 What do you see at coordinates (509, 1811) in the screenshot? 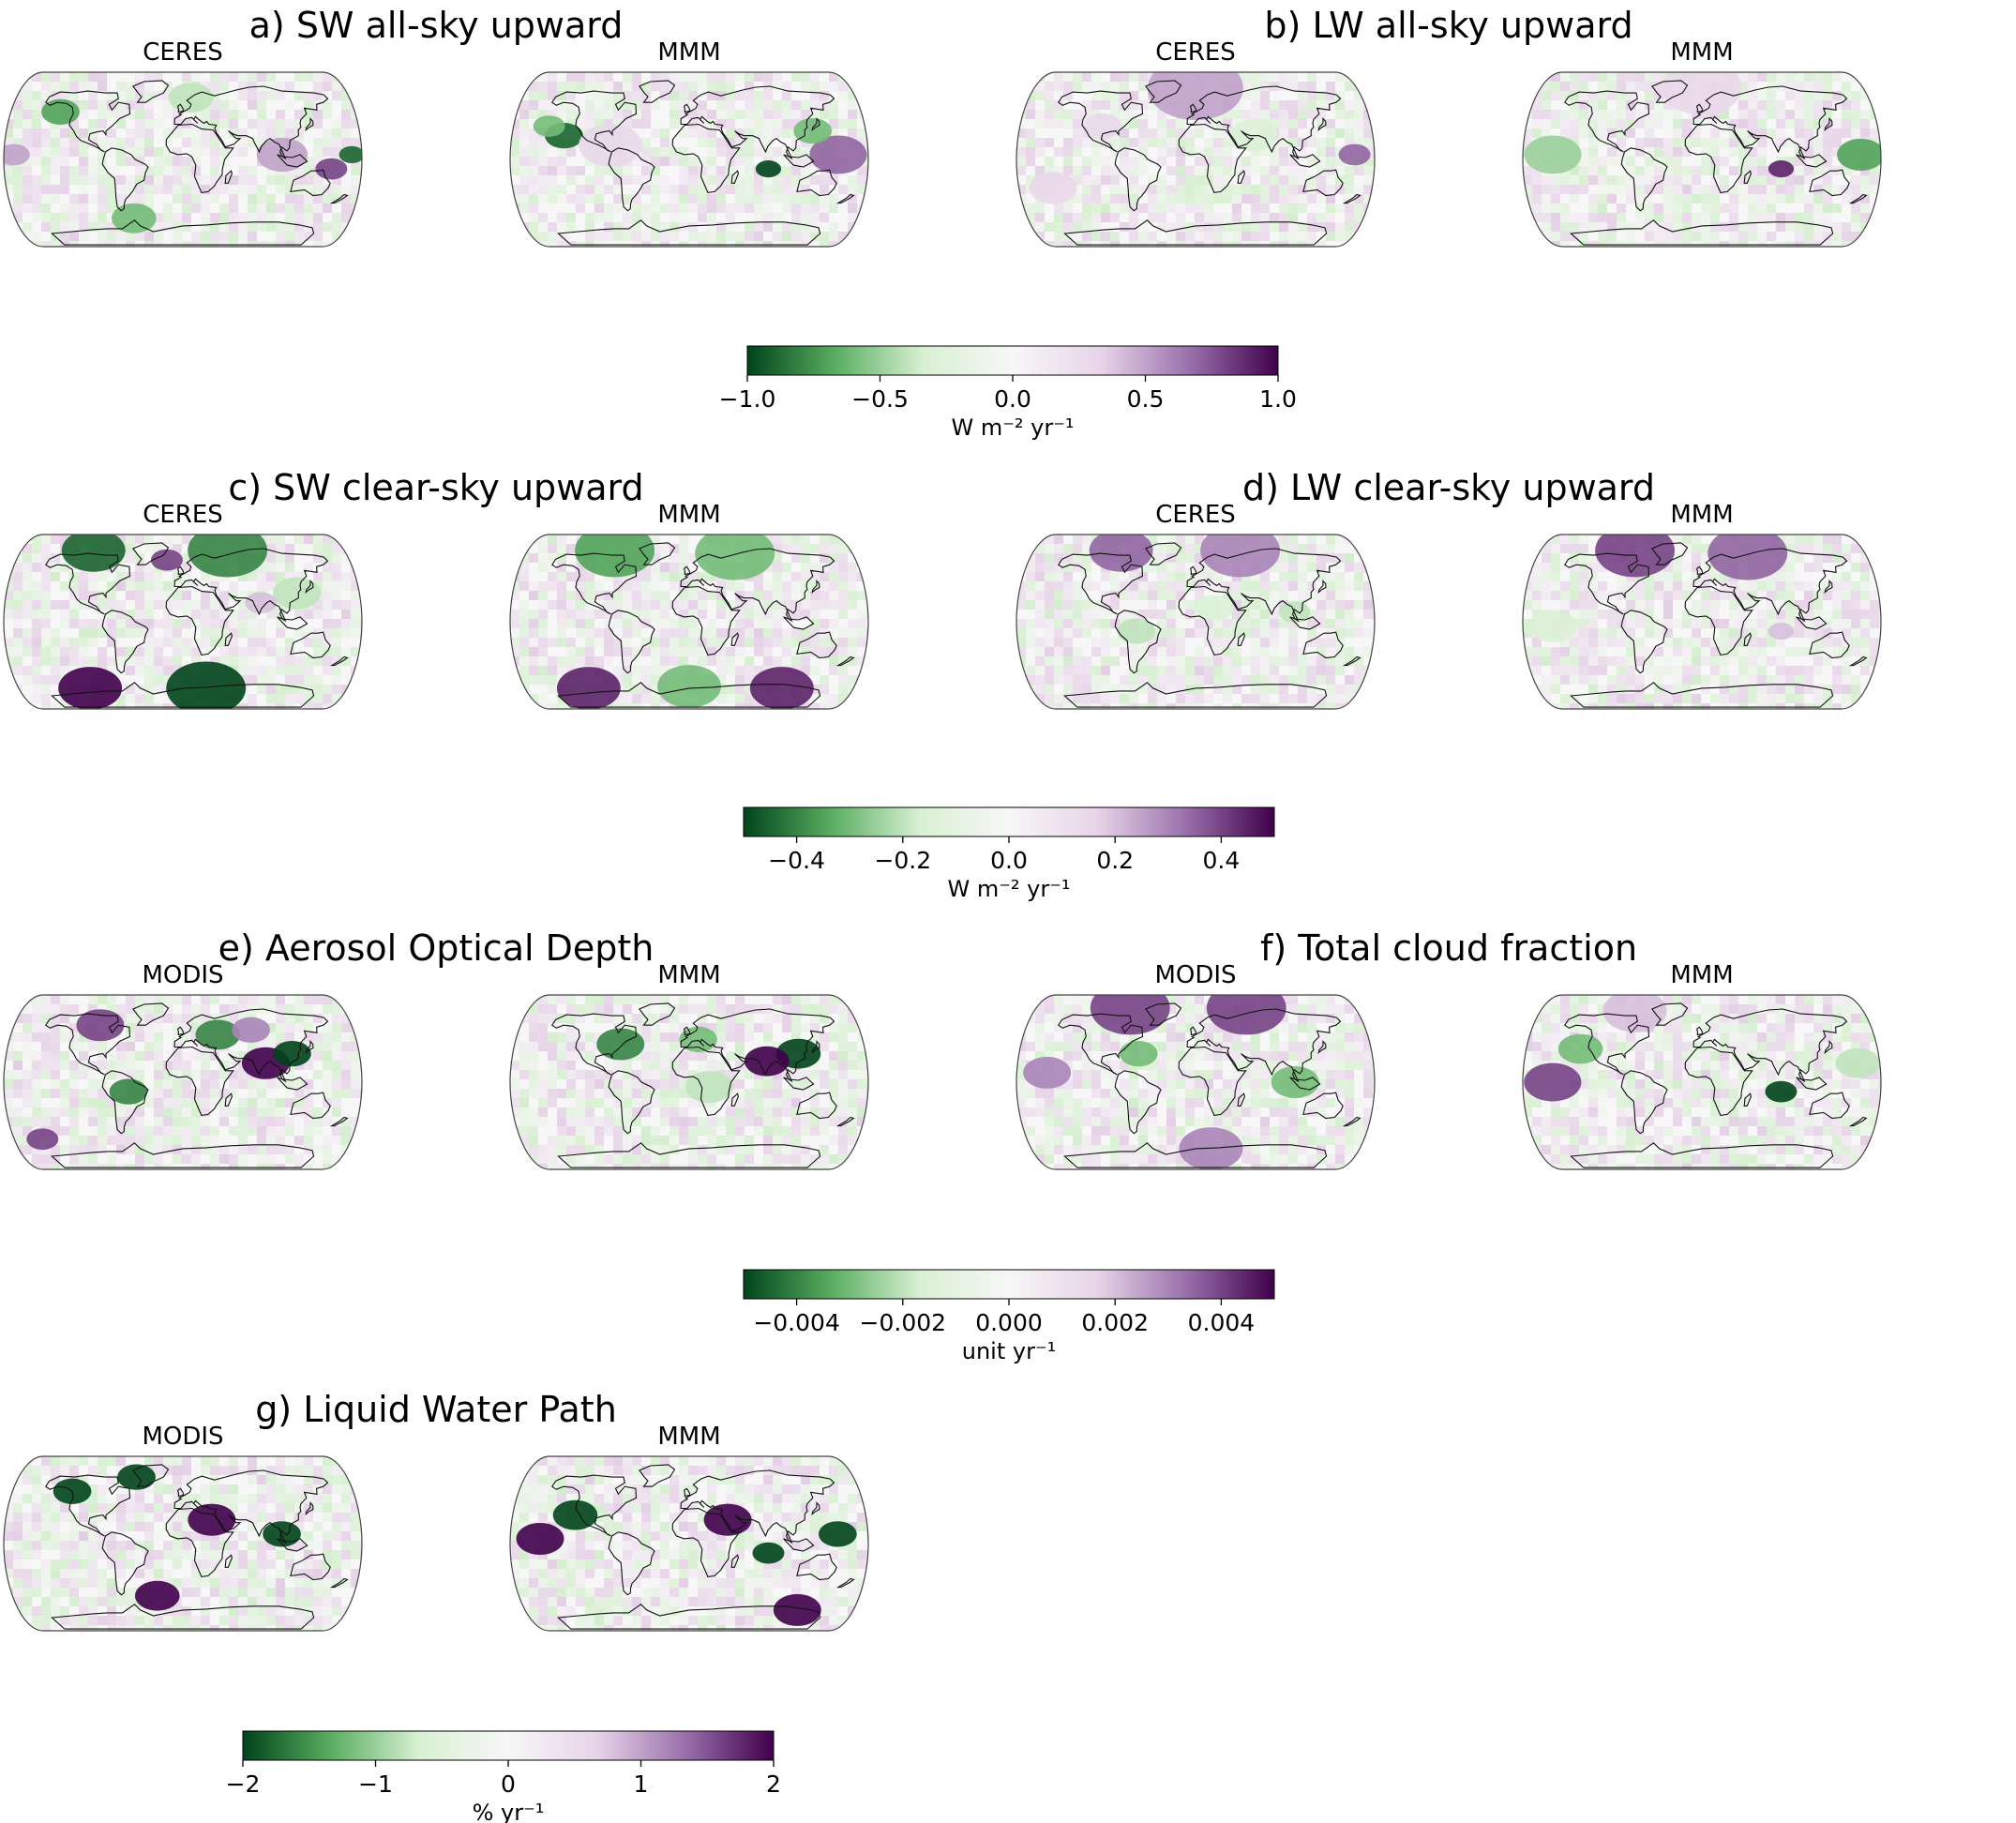
I see `colorbar-label: % yr⁻¹` at bounding box center [509, 1811].